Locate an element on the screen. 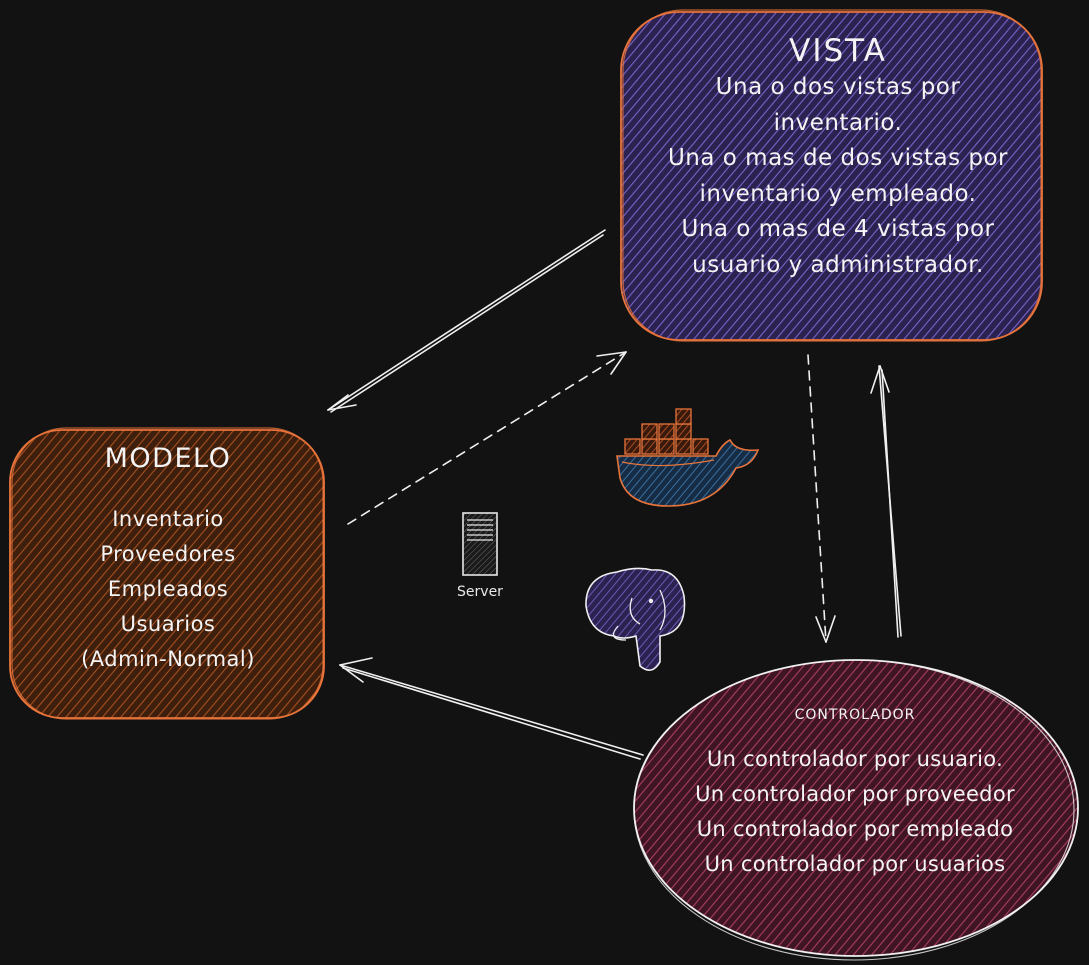 Image resolution: width=1089 pixels, height=965 pixels. vista-node is located at coordinates (831, 175).